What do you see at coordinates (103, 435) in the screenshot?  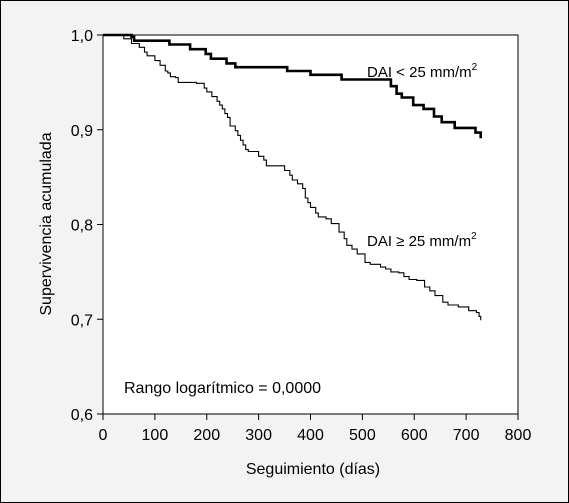 I see `x-tick-label: 0` at bounding box center [103, 435].